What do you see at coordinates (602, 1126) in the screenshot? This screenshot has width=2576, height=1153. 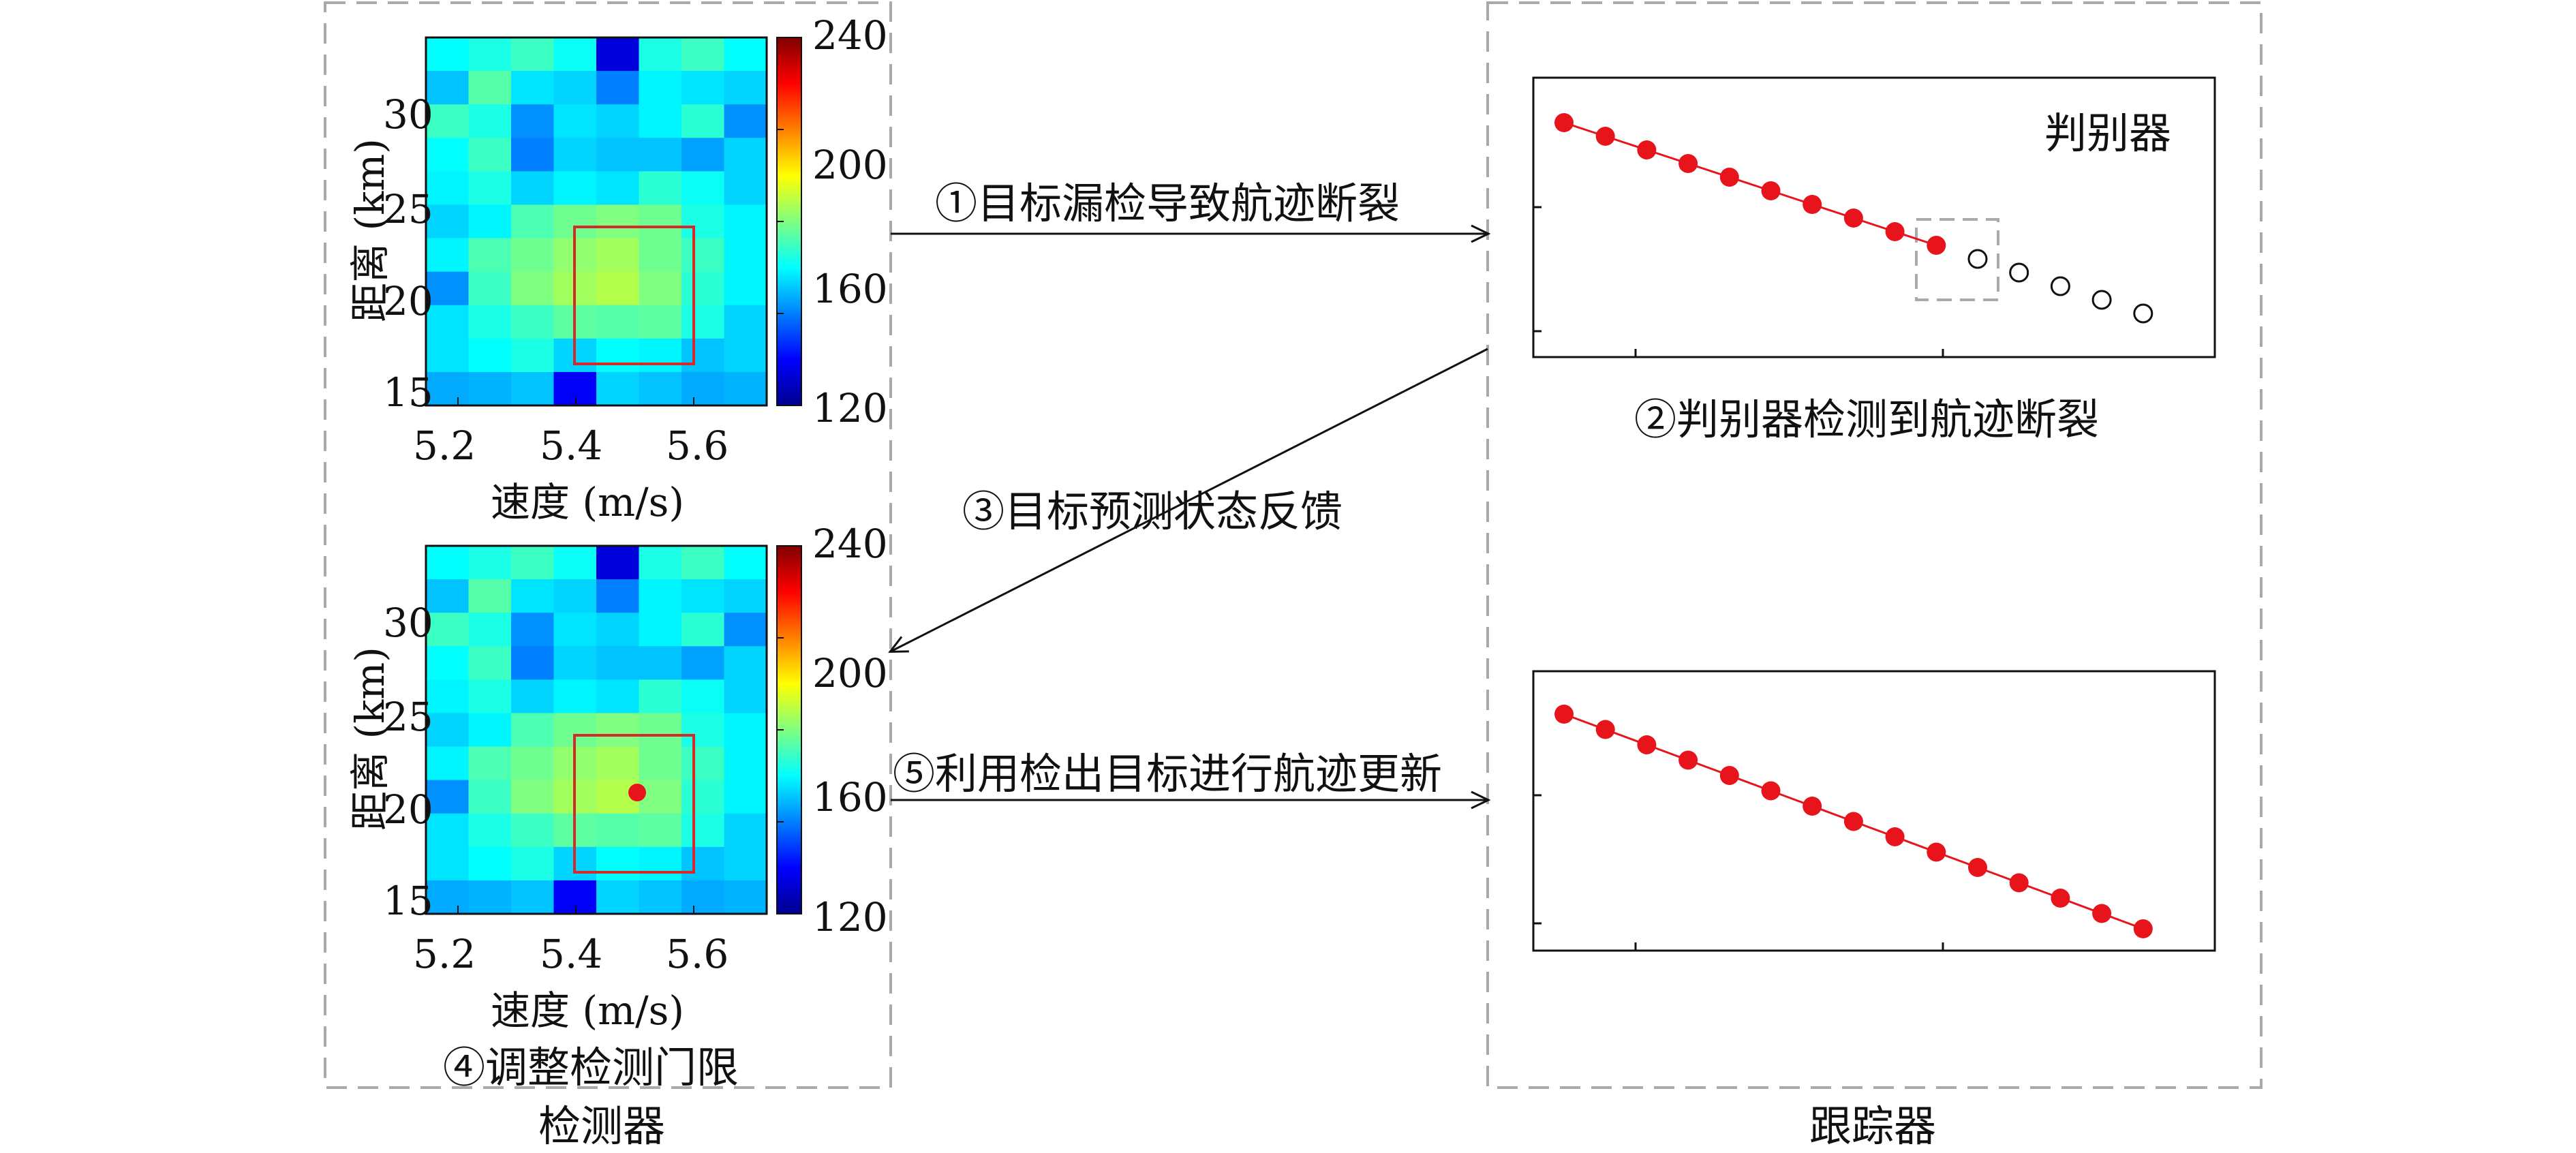 I see `detector-caption: 检测器` at bounding box center [602, 1126].